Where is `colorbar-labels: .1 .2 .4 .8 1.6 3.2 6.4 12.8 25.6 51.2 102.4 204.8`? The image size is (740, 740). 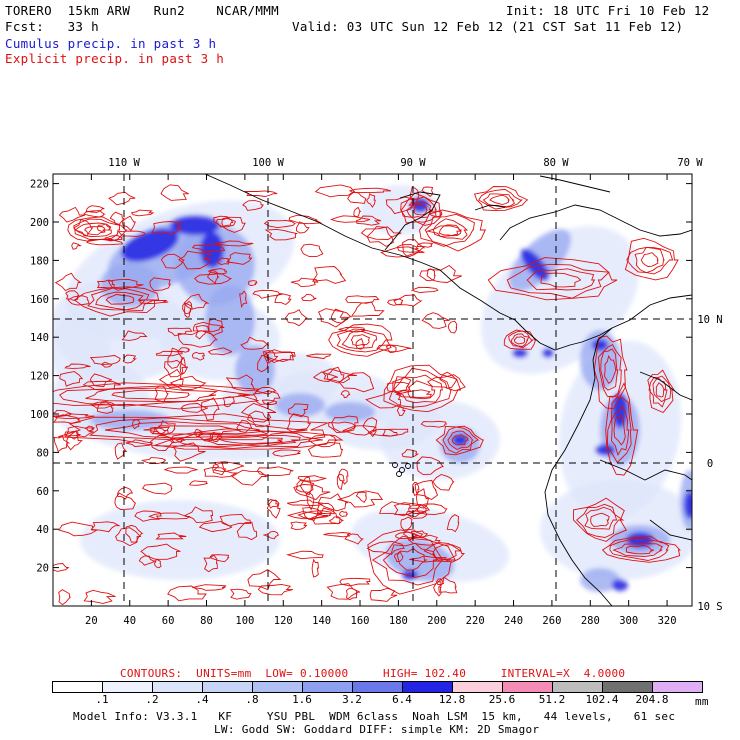 colorbar-labels: .1 .2 .4 .8 1.6 3.2 6.4 12.8 25.6 51.2 102.4 204.8 is located at coordinates (377, 700).